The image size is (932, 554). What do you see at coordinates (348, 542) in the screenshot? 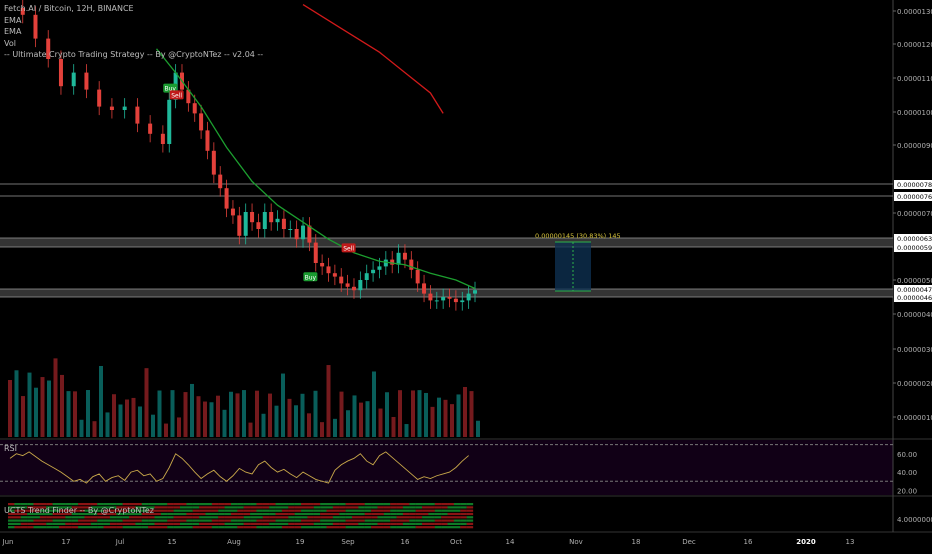
I see `x-tick-label: Sep` at bounding box center [348, 542].